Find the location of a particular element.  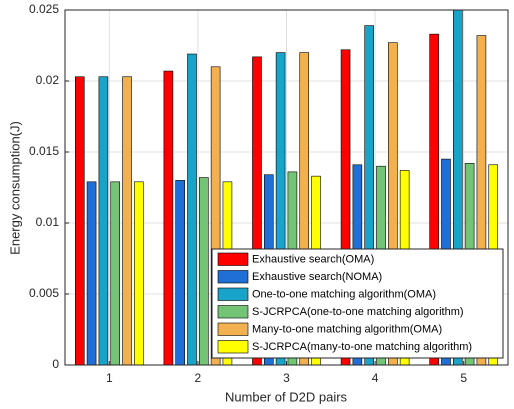

y-tick-label: 0.025 is located at coordinates (44, 9).